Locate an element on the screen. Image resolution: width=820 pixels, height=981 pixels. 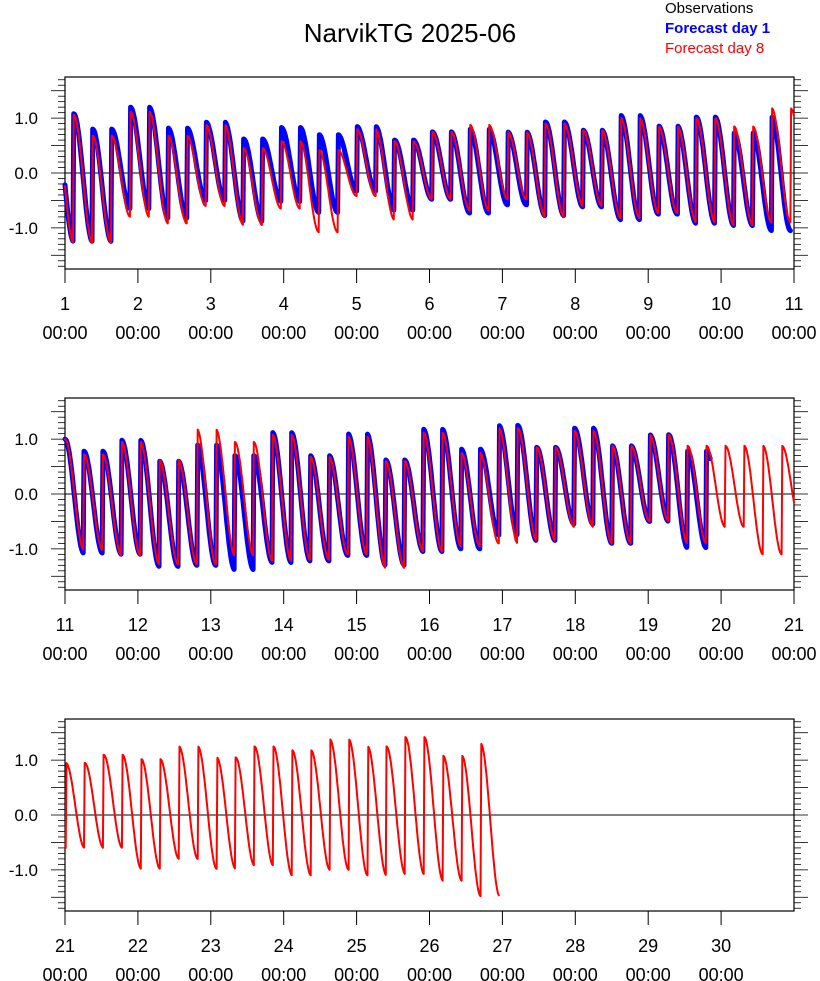
x-tick-label-day: 17 is located at coordinates (502, 625).